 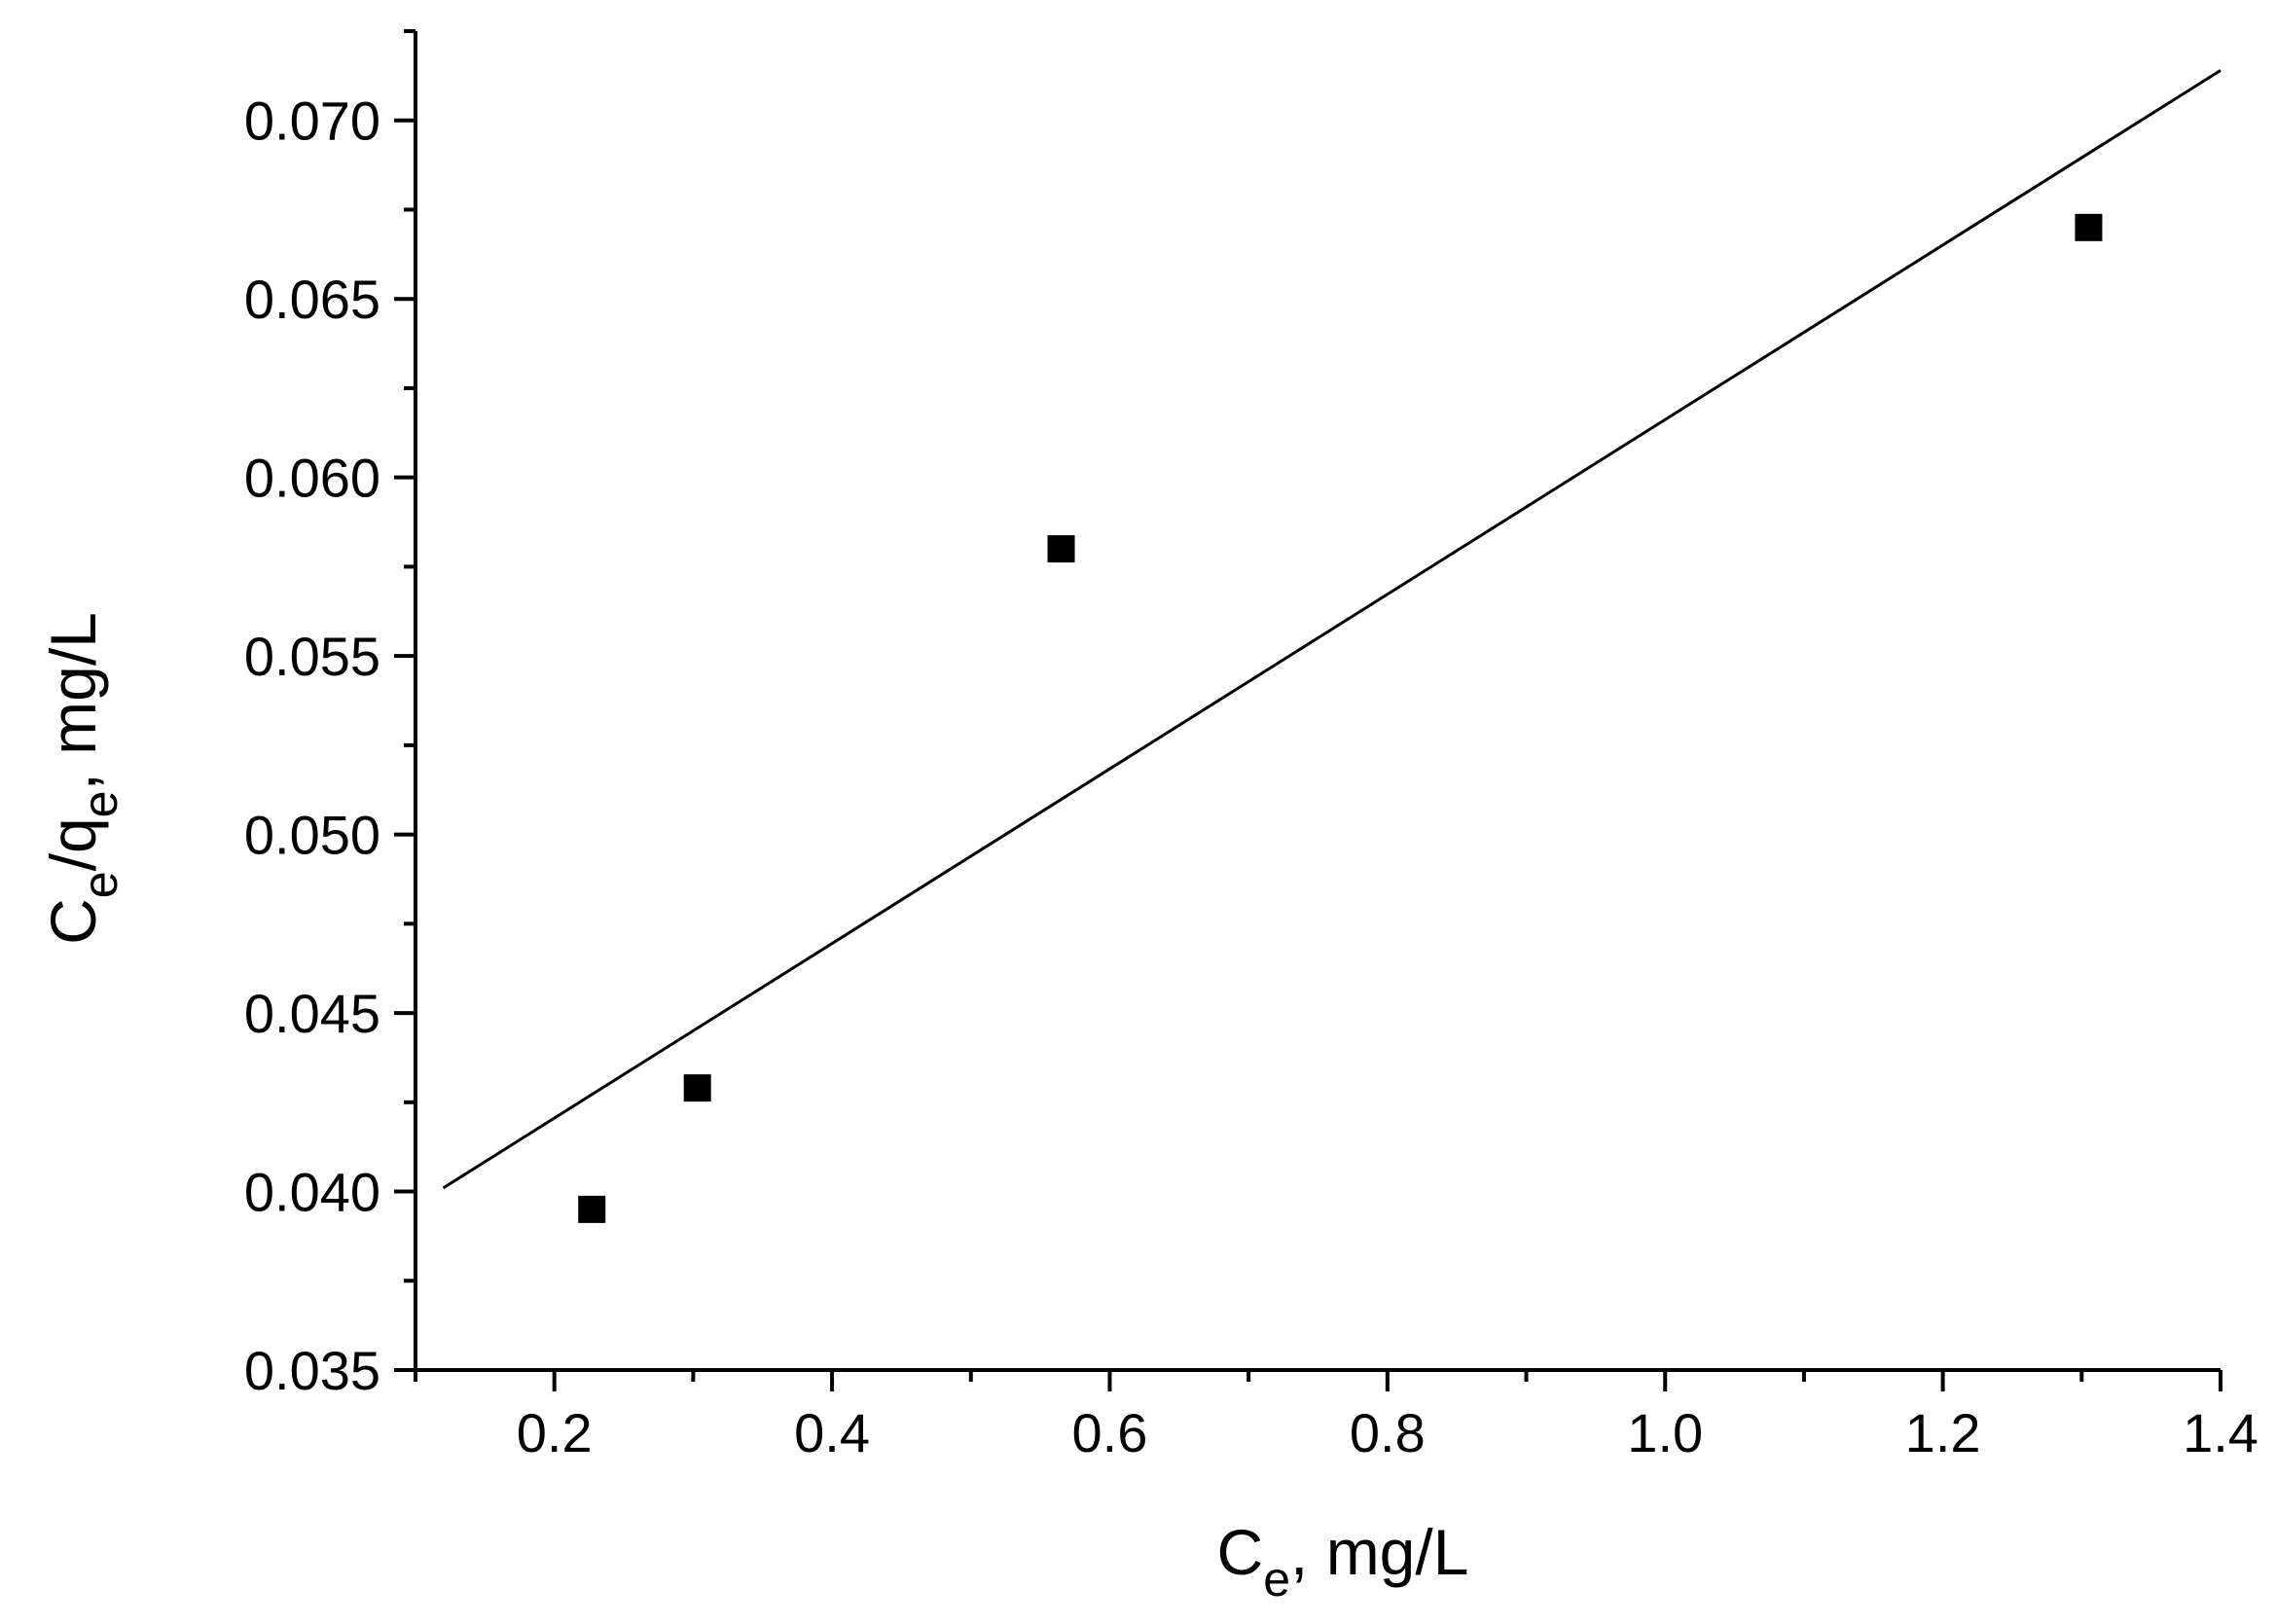 What do you see at coordinates (1379, 1552) in the screenshot?
I see `x-axis-title-rest: , mg/L` at bounding box center [1379, 1552].